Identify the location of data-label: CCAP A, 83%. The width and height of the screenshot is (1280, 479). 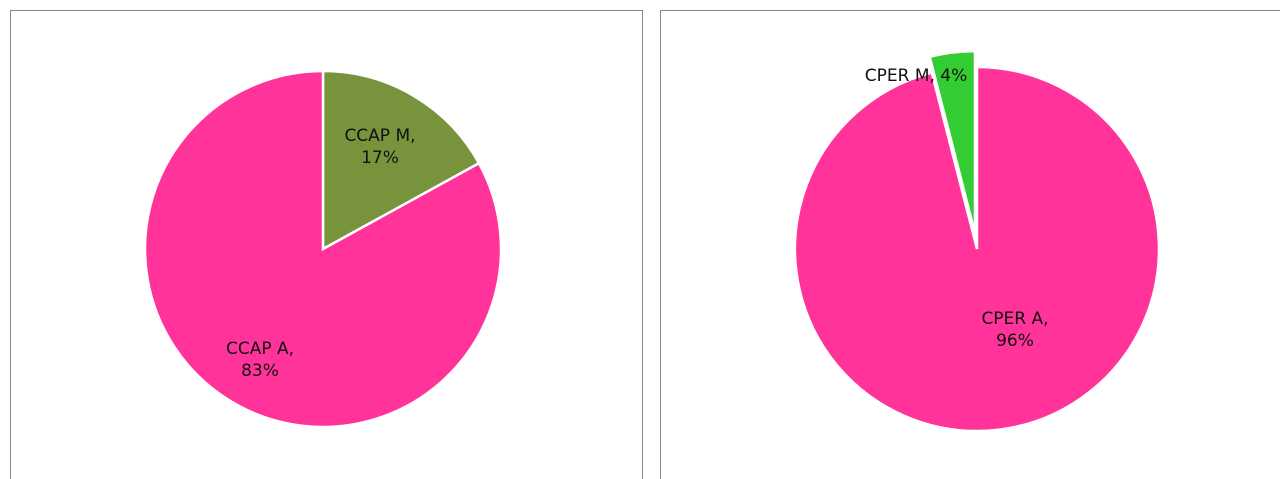
(260, 360).